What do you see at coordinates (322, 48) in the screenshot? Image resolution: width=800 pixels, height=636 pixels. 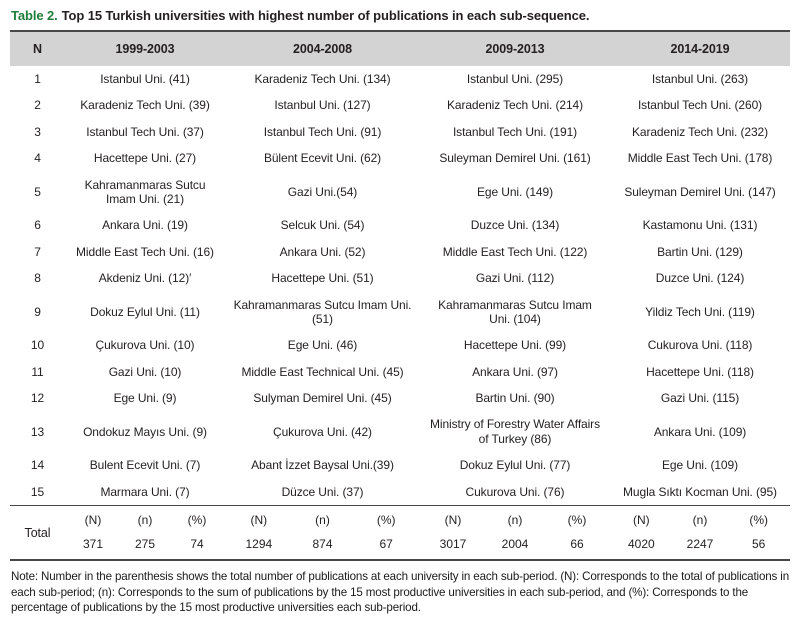 I see `header-cell-period-2004-2008: 2004-2008` at bounding box center [322, 48].